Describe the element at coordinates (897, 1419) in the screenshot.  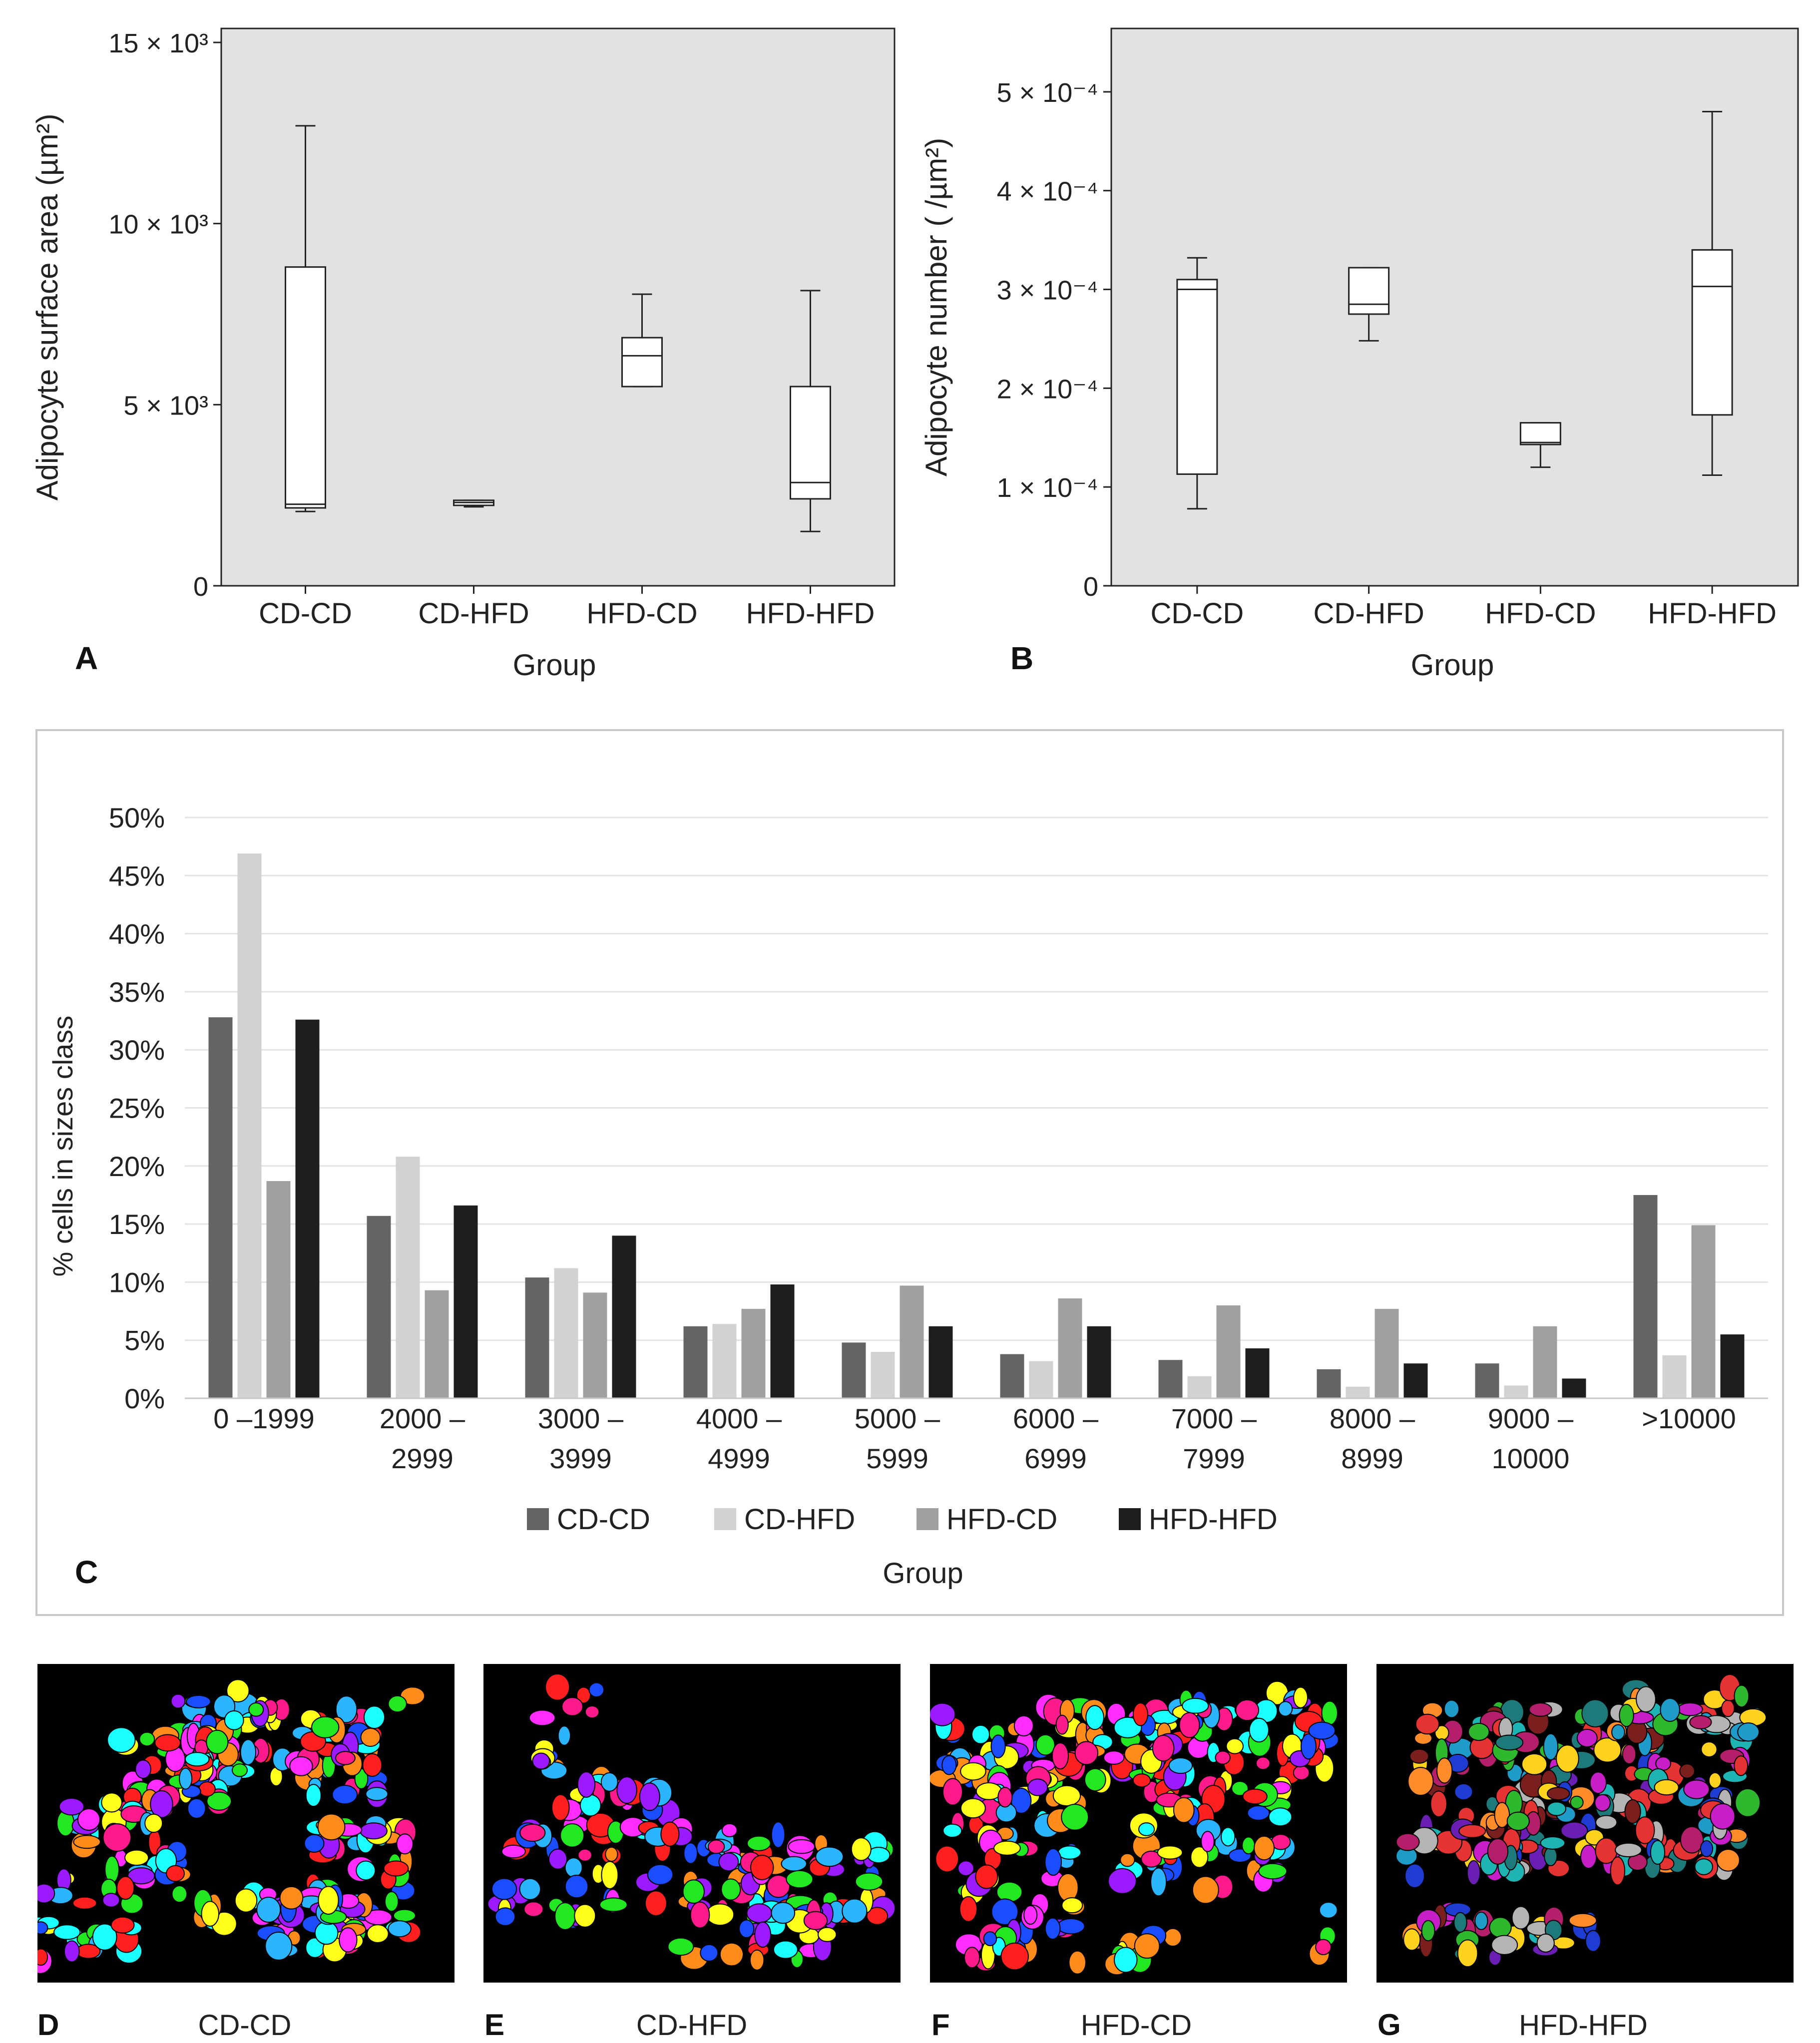
I see `x-tick-label: 5000 –` at that location.